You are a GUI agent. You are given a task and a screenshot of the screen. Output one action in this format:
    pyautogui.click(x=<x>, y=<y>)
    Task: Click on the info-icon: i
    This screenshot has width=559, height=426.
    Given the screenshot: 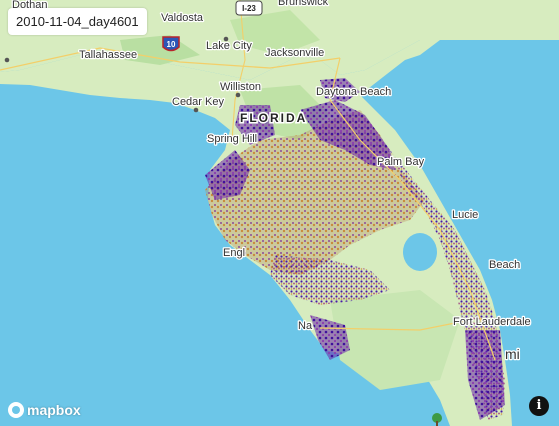 What is the action you would take?
    pyautogui.click(x=539, y=406)
    